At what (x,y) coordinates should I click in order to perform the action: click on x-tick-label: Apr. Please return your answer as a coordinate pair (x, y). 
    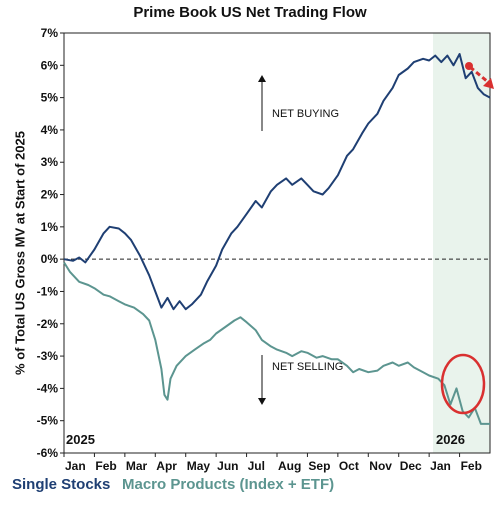
    Looking at the image, I should click on (166, 466).